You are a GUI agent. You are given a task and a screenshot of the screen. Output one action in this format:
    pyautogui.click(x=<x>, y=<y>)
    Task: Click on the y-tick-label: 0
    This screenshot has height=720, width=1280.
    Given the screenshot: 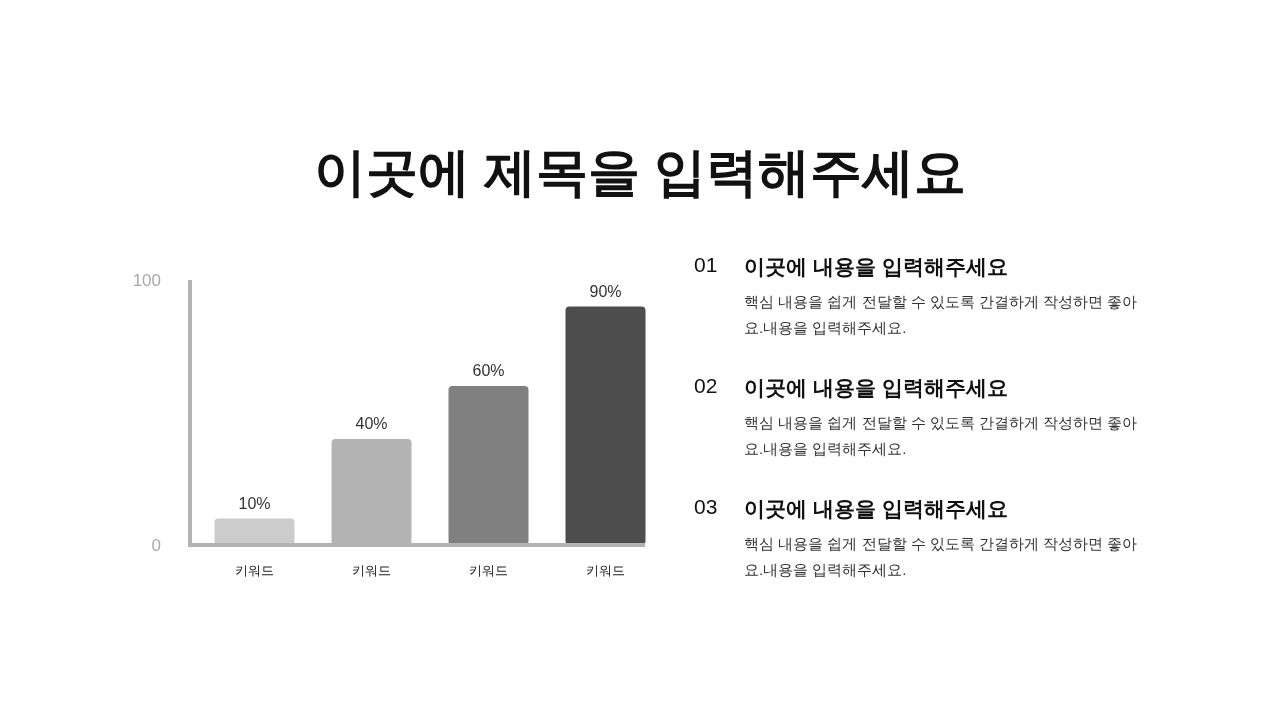 What is the action you would take?
    pyautogui.click(x=156, y=545)
    